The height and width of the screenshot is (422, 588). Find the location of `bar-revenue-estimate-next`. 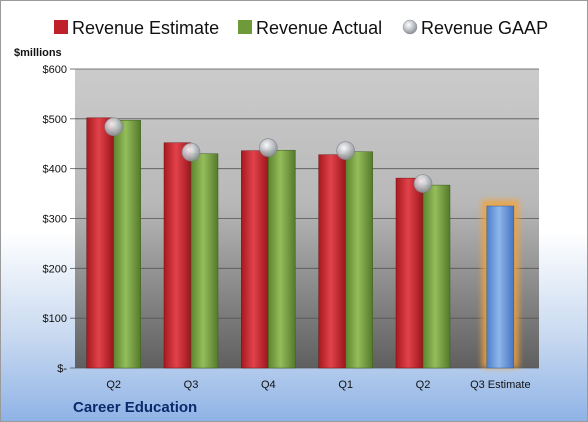

bar-revenue-estimate-next is located at coordinates (500, 287).